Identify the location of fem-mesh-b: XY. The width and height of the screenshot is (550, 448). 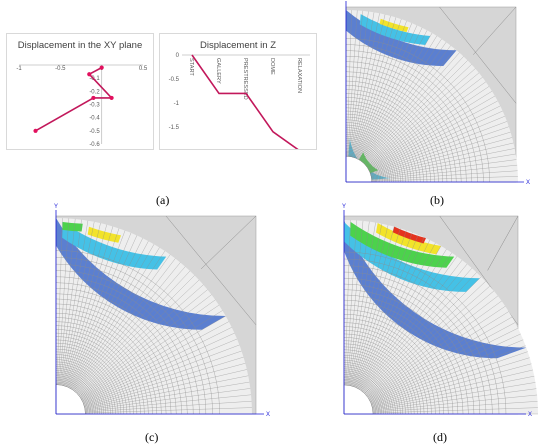
(437, 93).